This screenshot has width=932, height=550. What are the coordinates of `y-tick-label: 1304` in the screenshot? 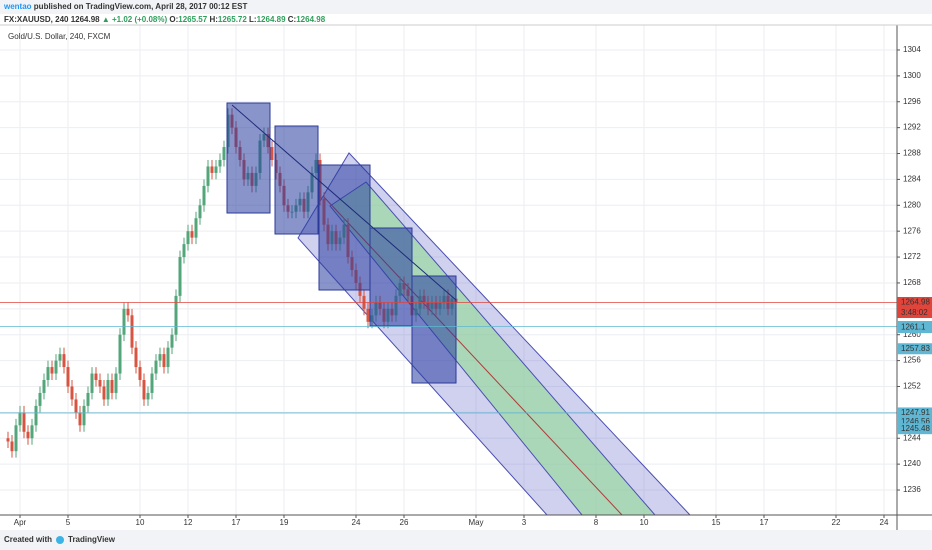 It's located at (912, 49).